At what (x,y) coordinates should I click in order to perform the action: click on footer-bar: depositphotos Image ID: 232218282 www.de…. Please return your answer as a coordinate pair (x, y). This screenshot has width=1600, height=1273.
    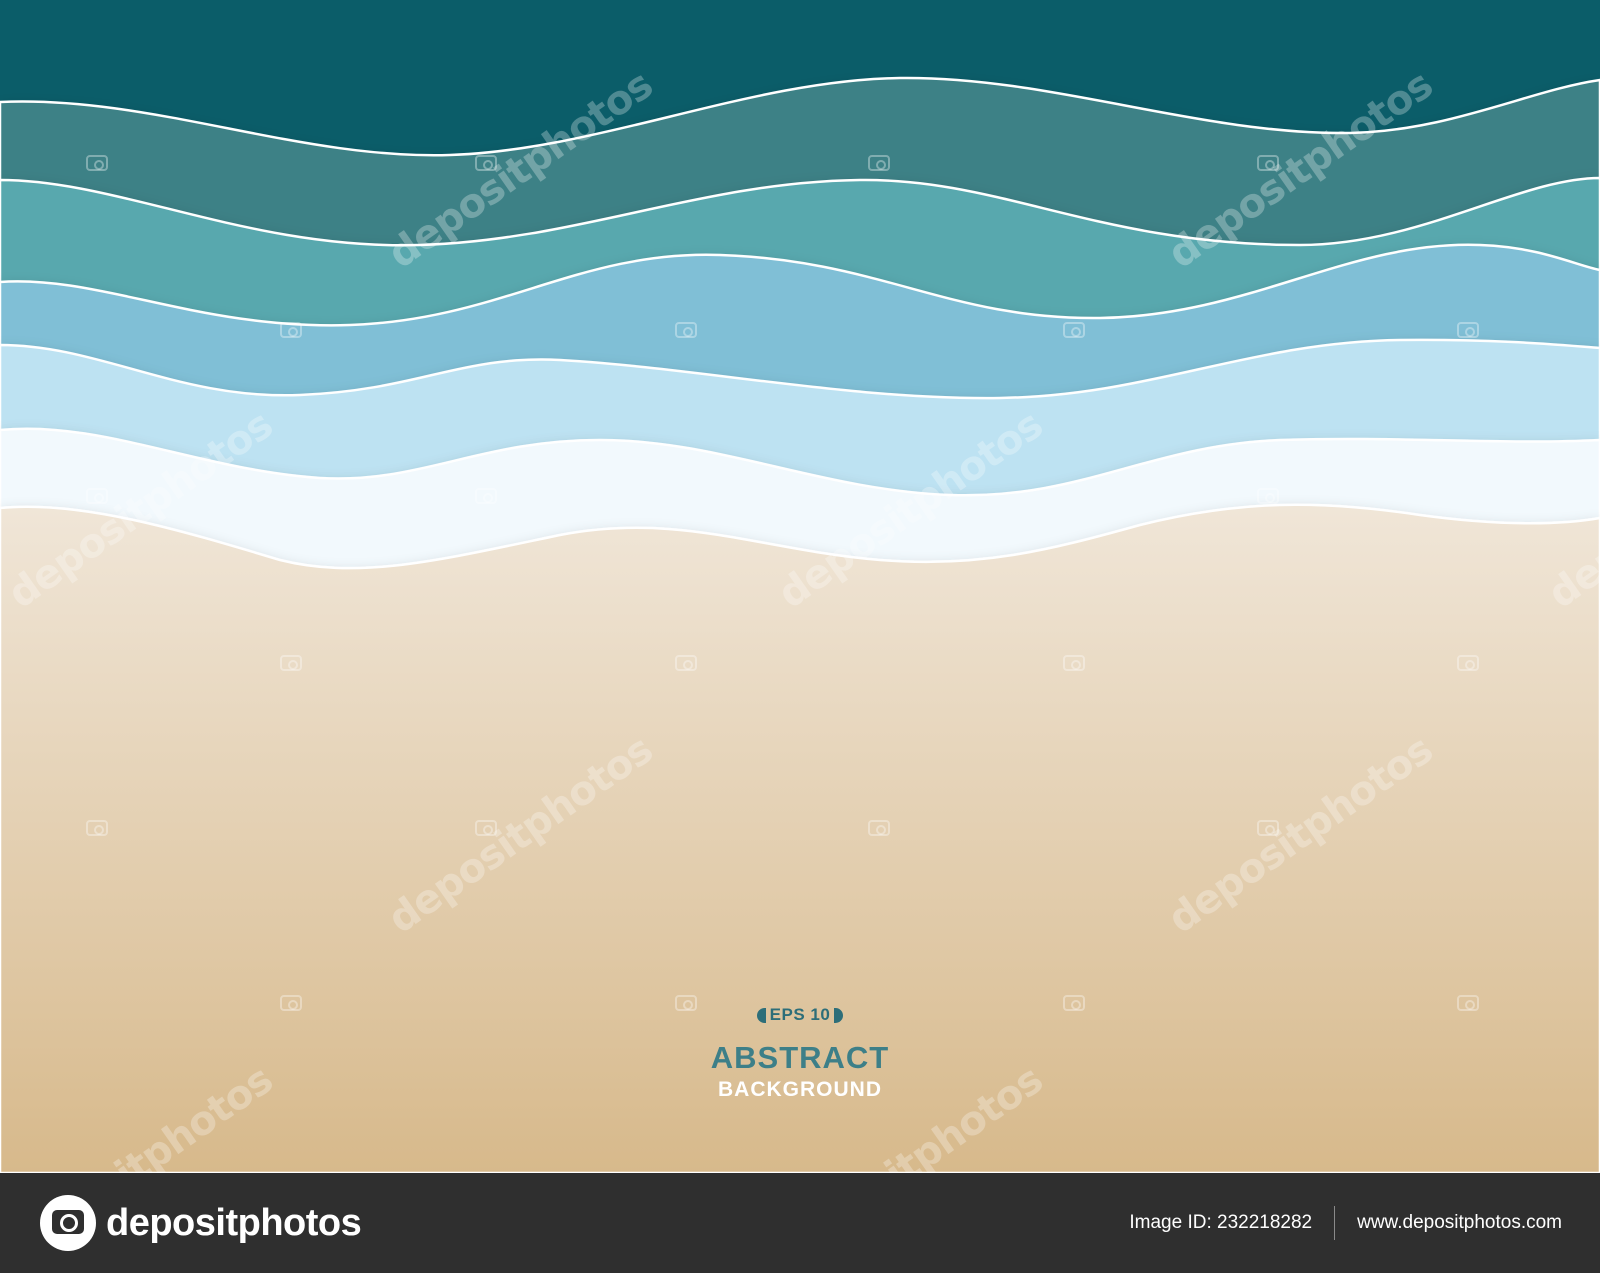
    Looking at the image, I should click on (800, 1223).